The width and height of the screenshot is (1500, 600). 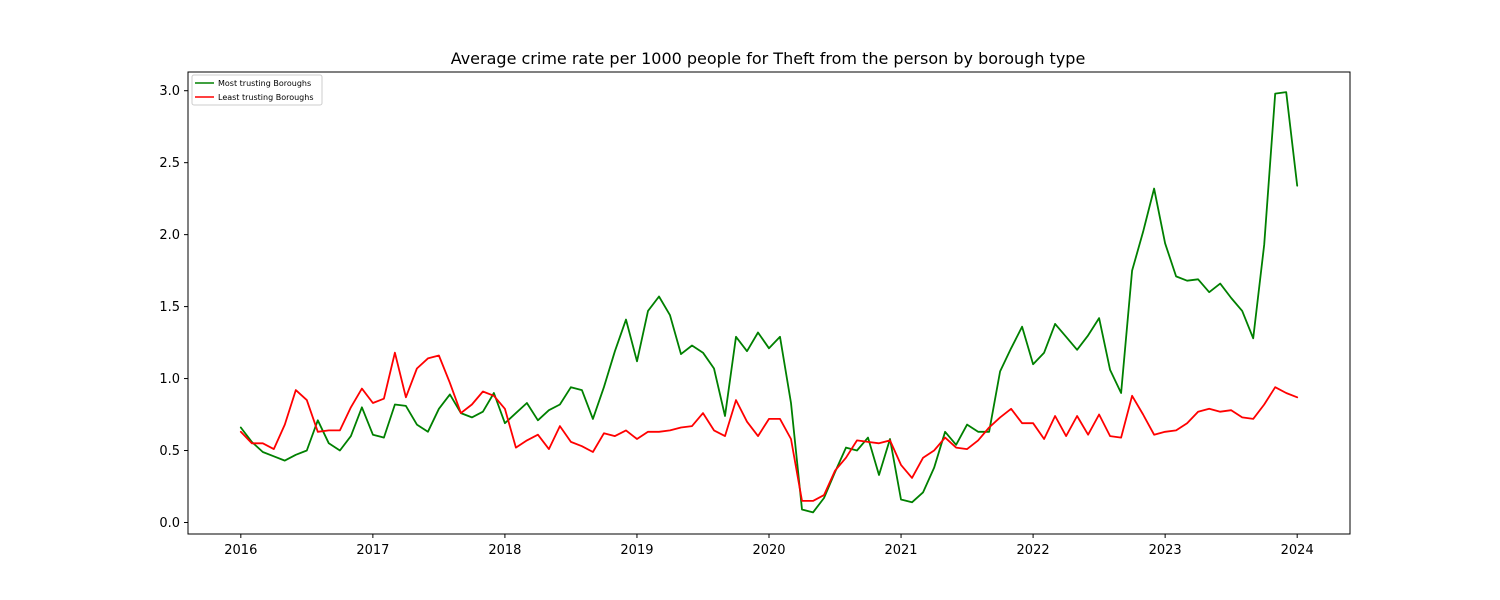 I want to click on y-tick-label: 3.0, so click(x=169, y=91).